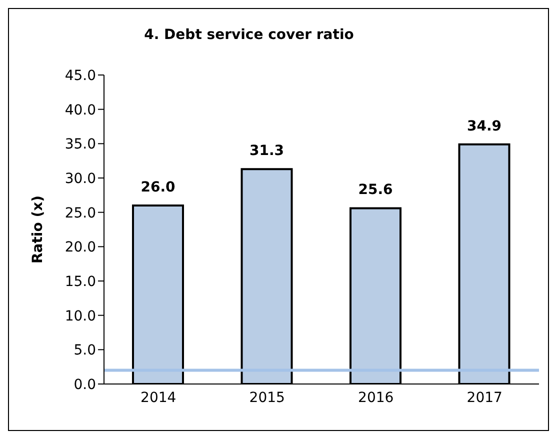 Image resolution: width=557 pixels, height=439 pixels. I want to click on y-tick-label: 45.0, so click(80, 76).